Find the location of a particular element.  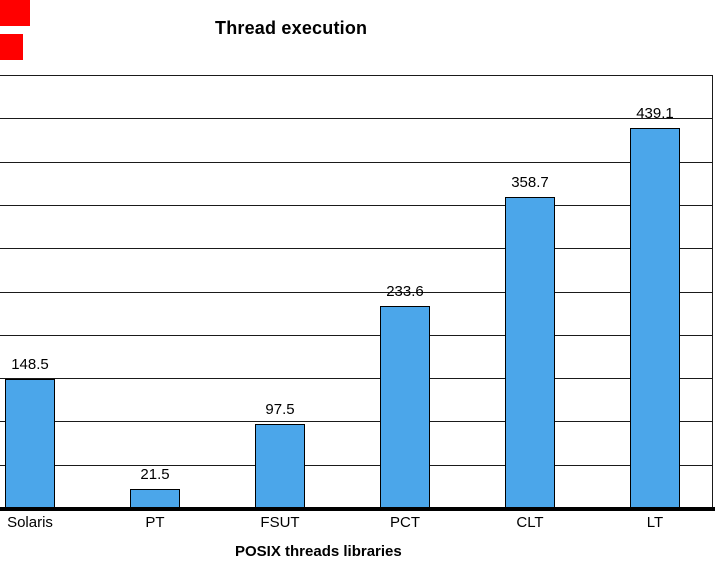

bar-value-label: 97.5 is located at coordinates (280, 409).